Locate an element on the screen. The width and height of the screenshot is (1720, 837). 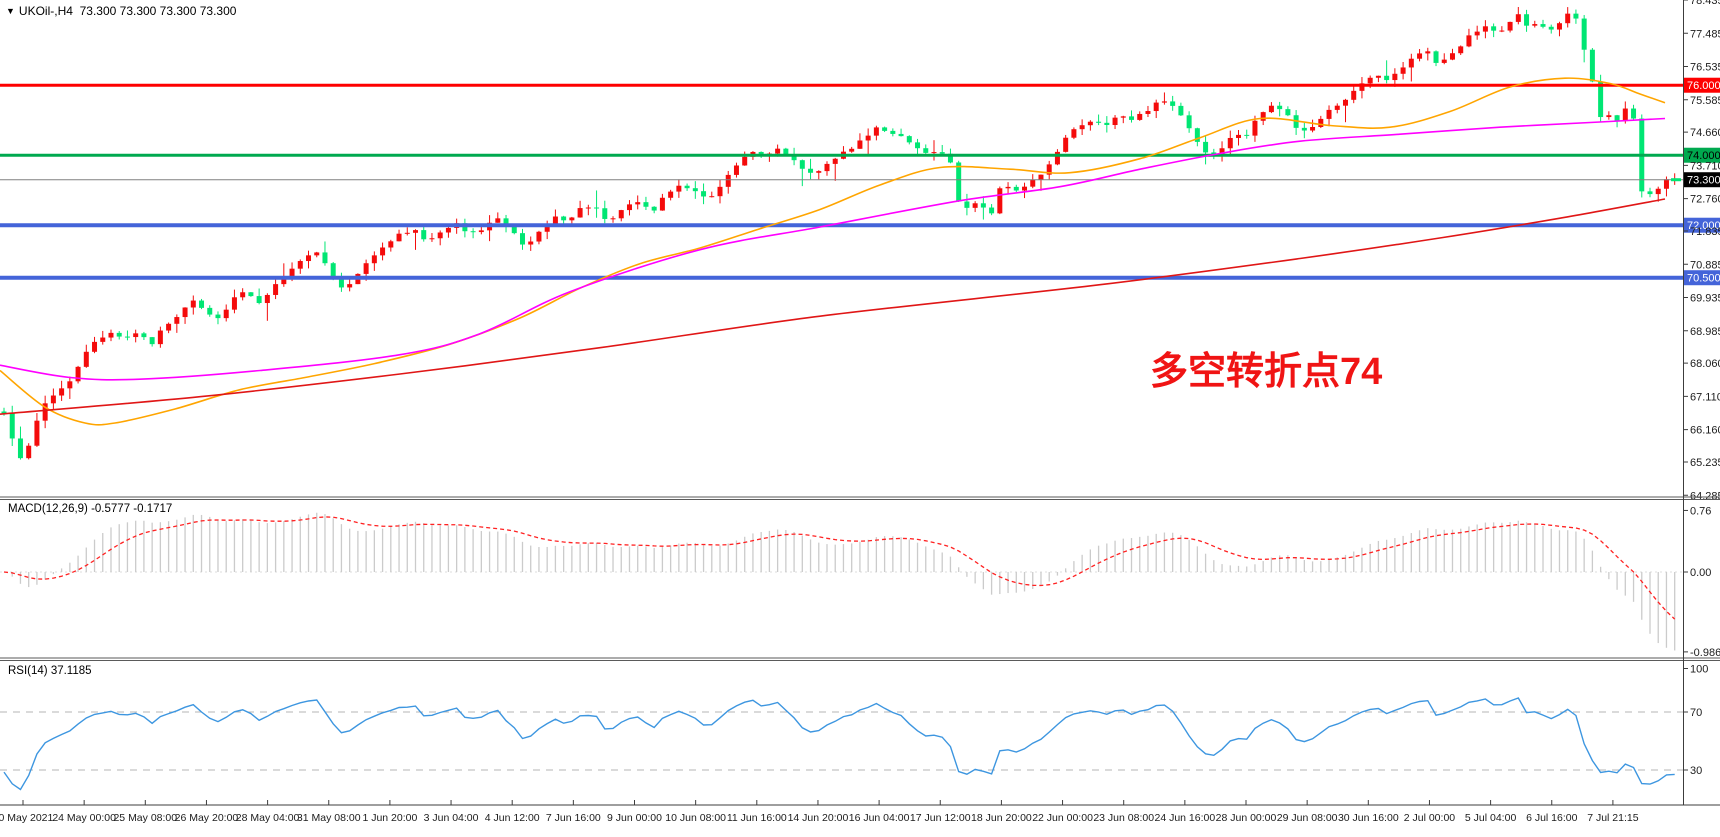
time-label: 10 Jun 08:00 is located at coordinates (695, 818).